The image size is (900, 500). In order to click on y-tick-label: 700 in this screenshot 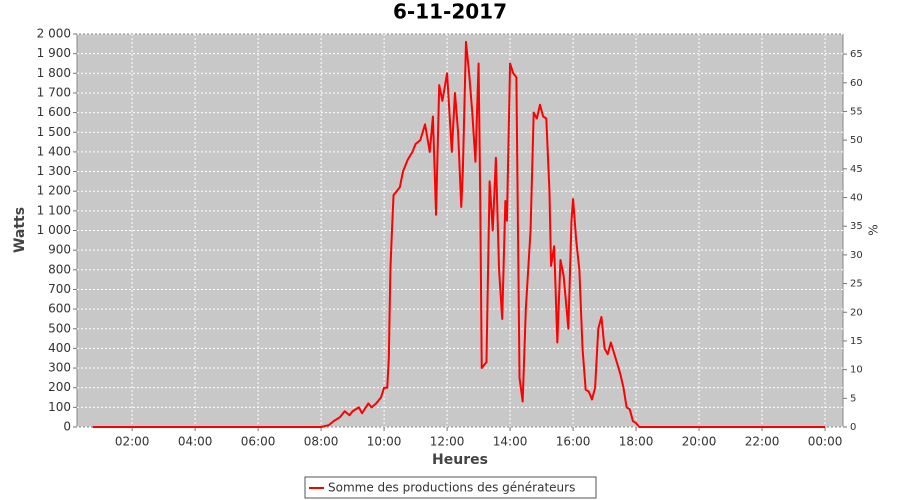, I will do `click(59, 289)`.